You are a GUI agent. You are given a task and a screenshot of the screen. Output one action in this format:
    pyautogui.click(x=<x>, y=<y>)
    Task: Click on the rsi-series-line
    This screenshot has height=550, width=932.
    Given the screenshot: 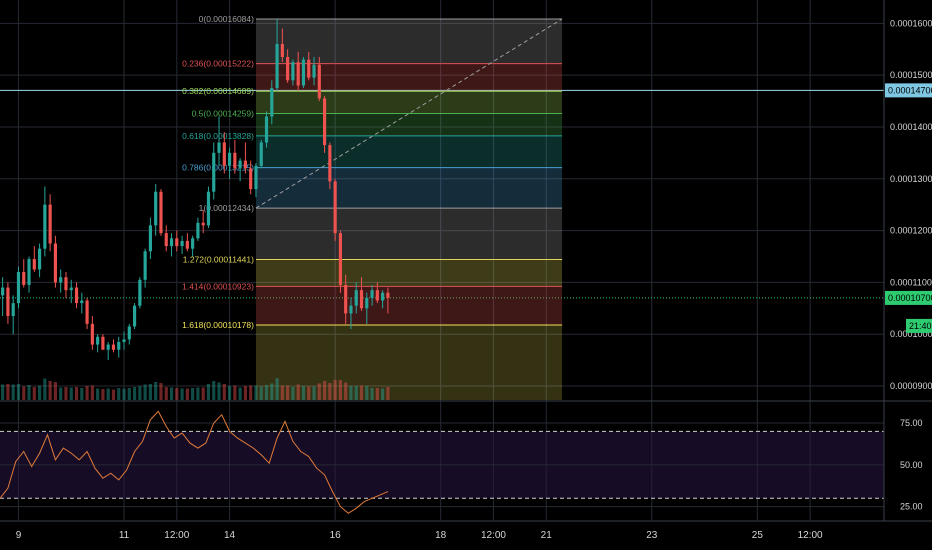 What is the action you would take?
    pyautogui.click(x=194, y=462)
    